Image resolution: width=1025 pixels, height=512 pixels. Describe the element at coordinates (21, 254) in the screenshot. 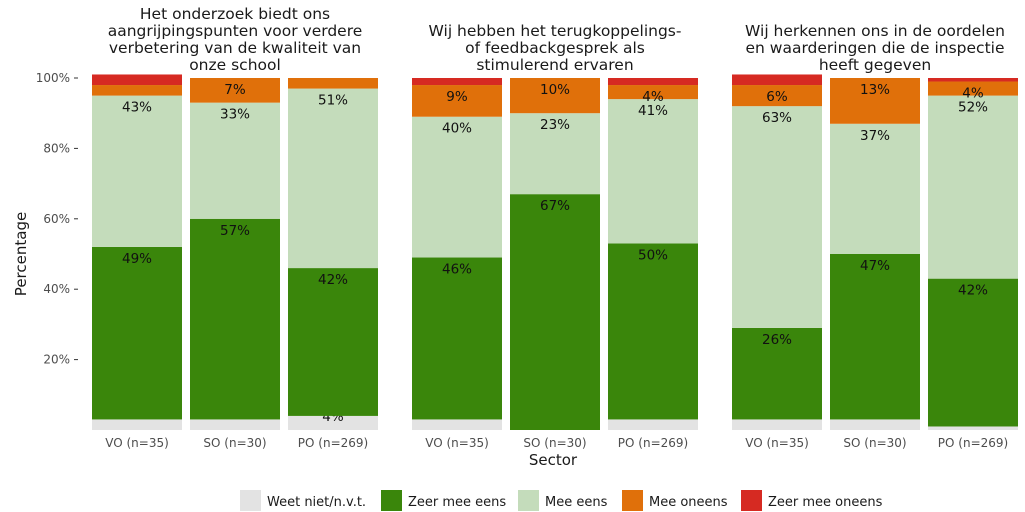

I see `y-axis-title: Percentage` at that location.